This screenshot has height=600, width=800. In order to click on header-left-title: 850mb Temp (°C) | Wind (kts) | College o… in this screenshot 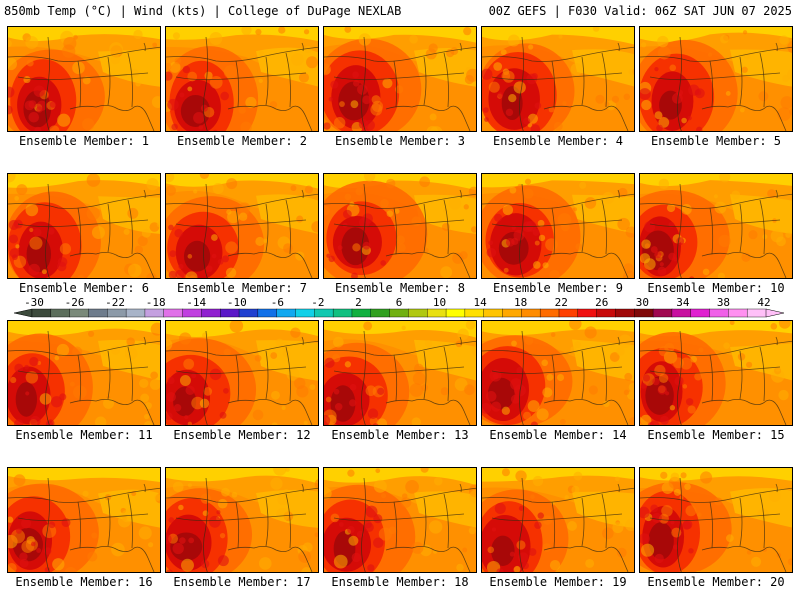, I will do `click(203, 11)`.